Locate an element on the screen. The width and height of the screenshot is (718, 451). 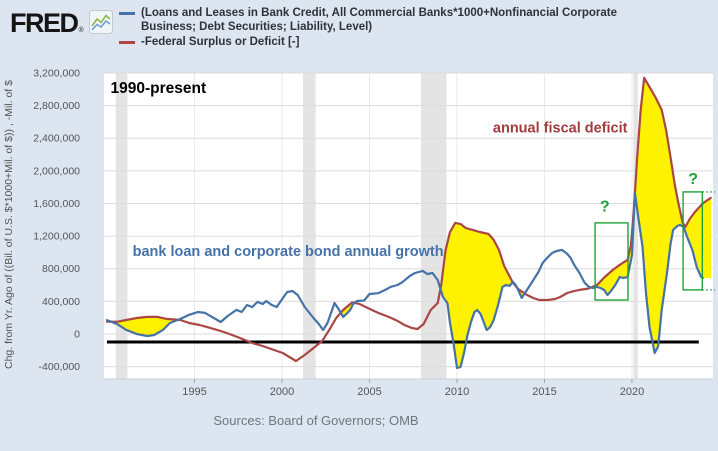
fred-logo: FRED ® is located at coordinates (61, 23).